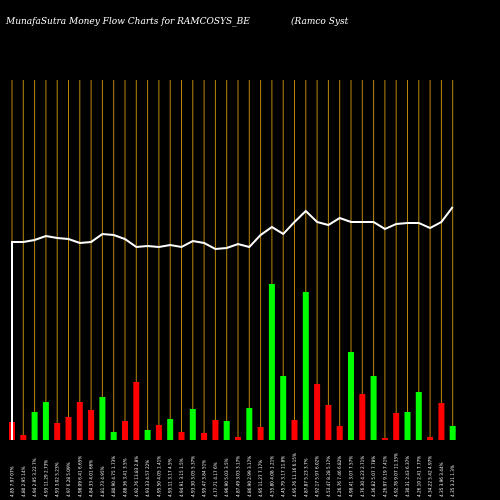 This screenshot has width=500, height=500. What do you see at coordinates (249, 476) in the screenshot?
I see `x-tick-label: 4.86.90 2.99 3.17%` at bounding box center [249, 476].